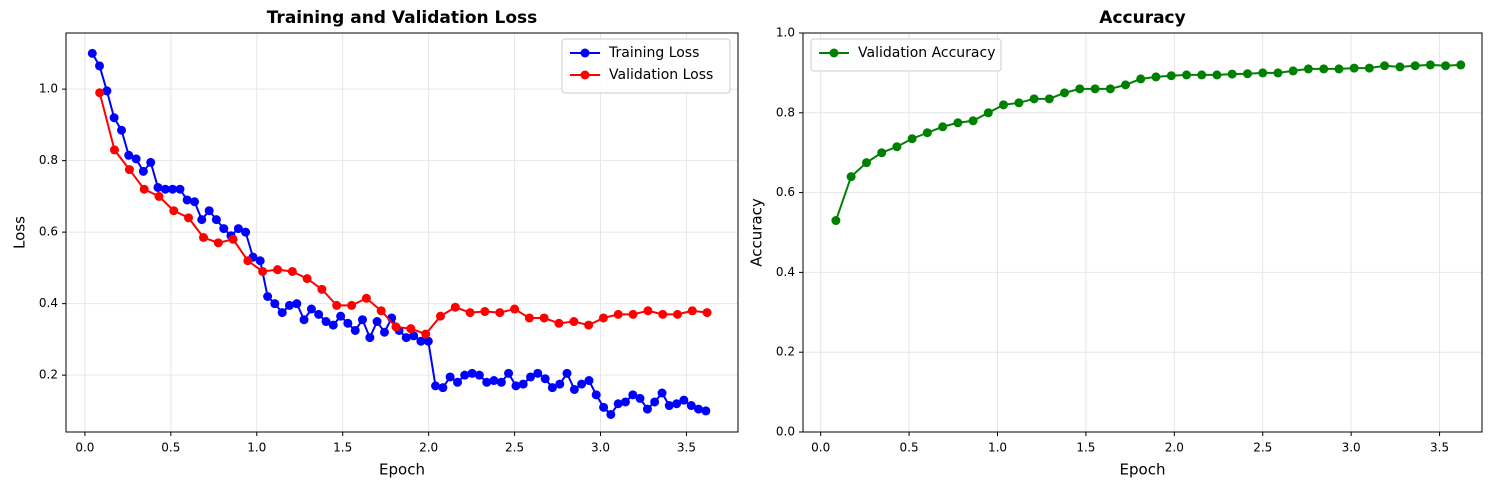 This screenshot has width=1489, height=490. I want to click on x-tick-label: 3.5, so click(1439, 448).